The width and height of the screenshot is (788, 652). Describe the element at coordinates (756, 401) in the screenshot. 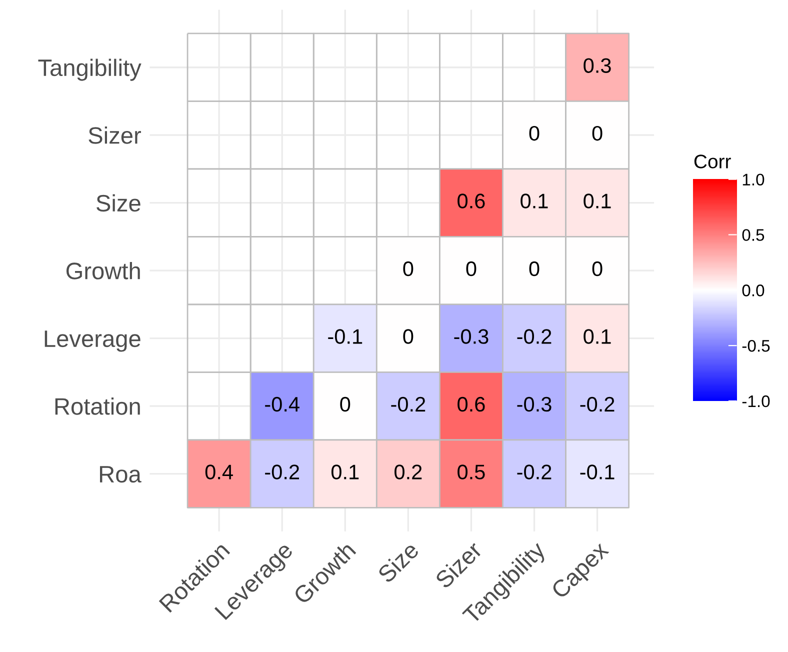

I see `color-bar-label: -1.0` at that location.